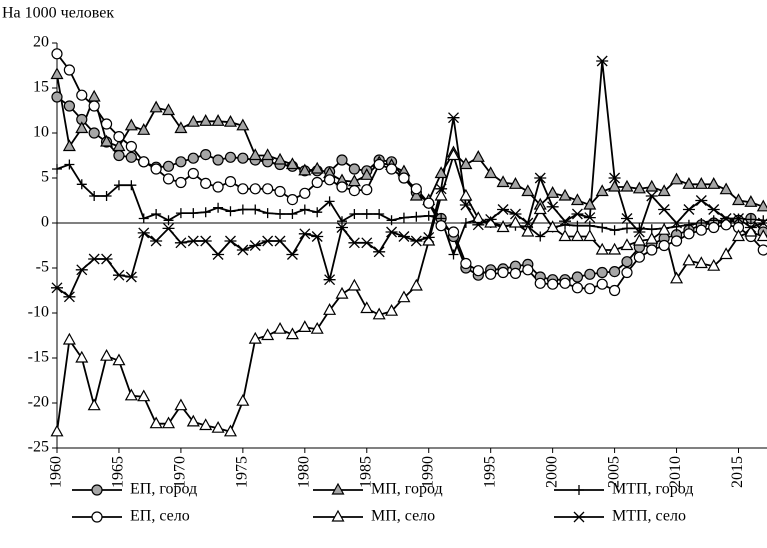  What do you see at coordinates (613, 472) in the screenshot?
I see `x-tick-label: 2005` at bounding box center [613, 472].